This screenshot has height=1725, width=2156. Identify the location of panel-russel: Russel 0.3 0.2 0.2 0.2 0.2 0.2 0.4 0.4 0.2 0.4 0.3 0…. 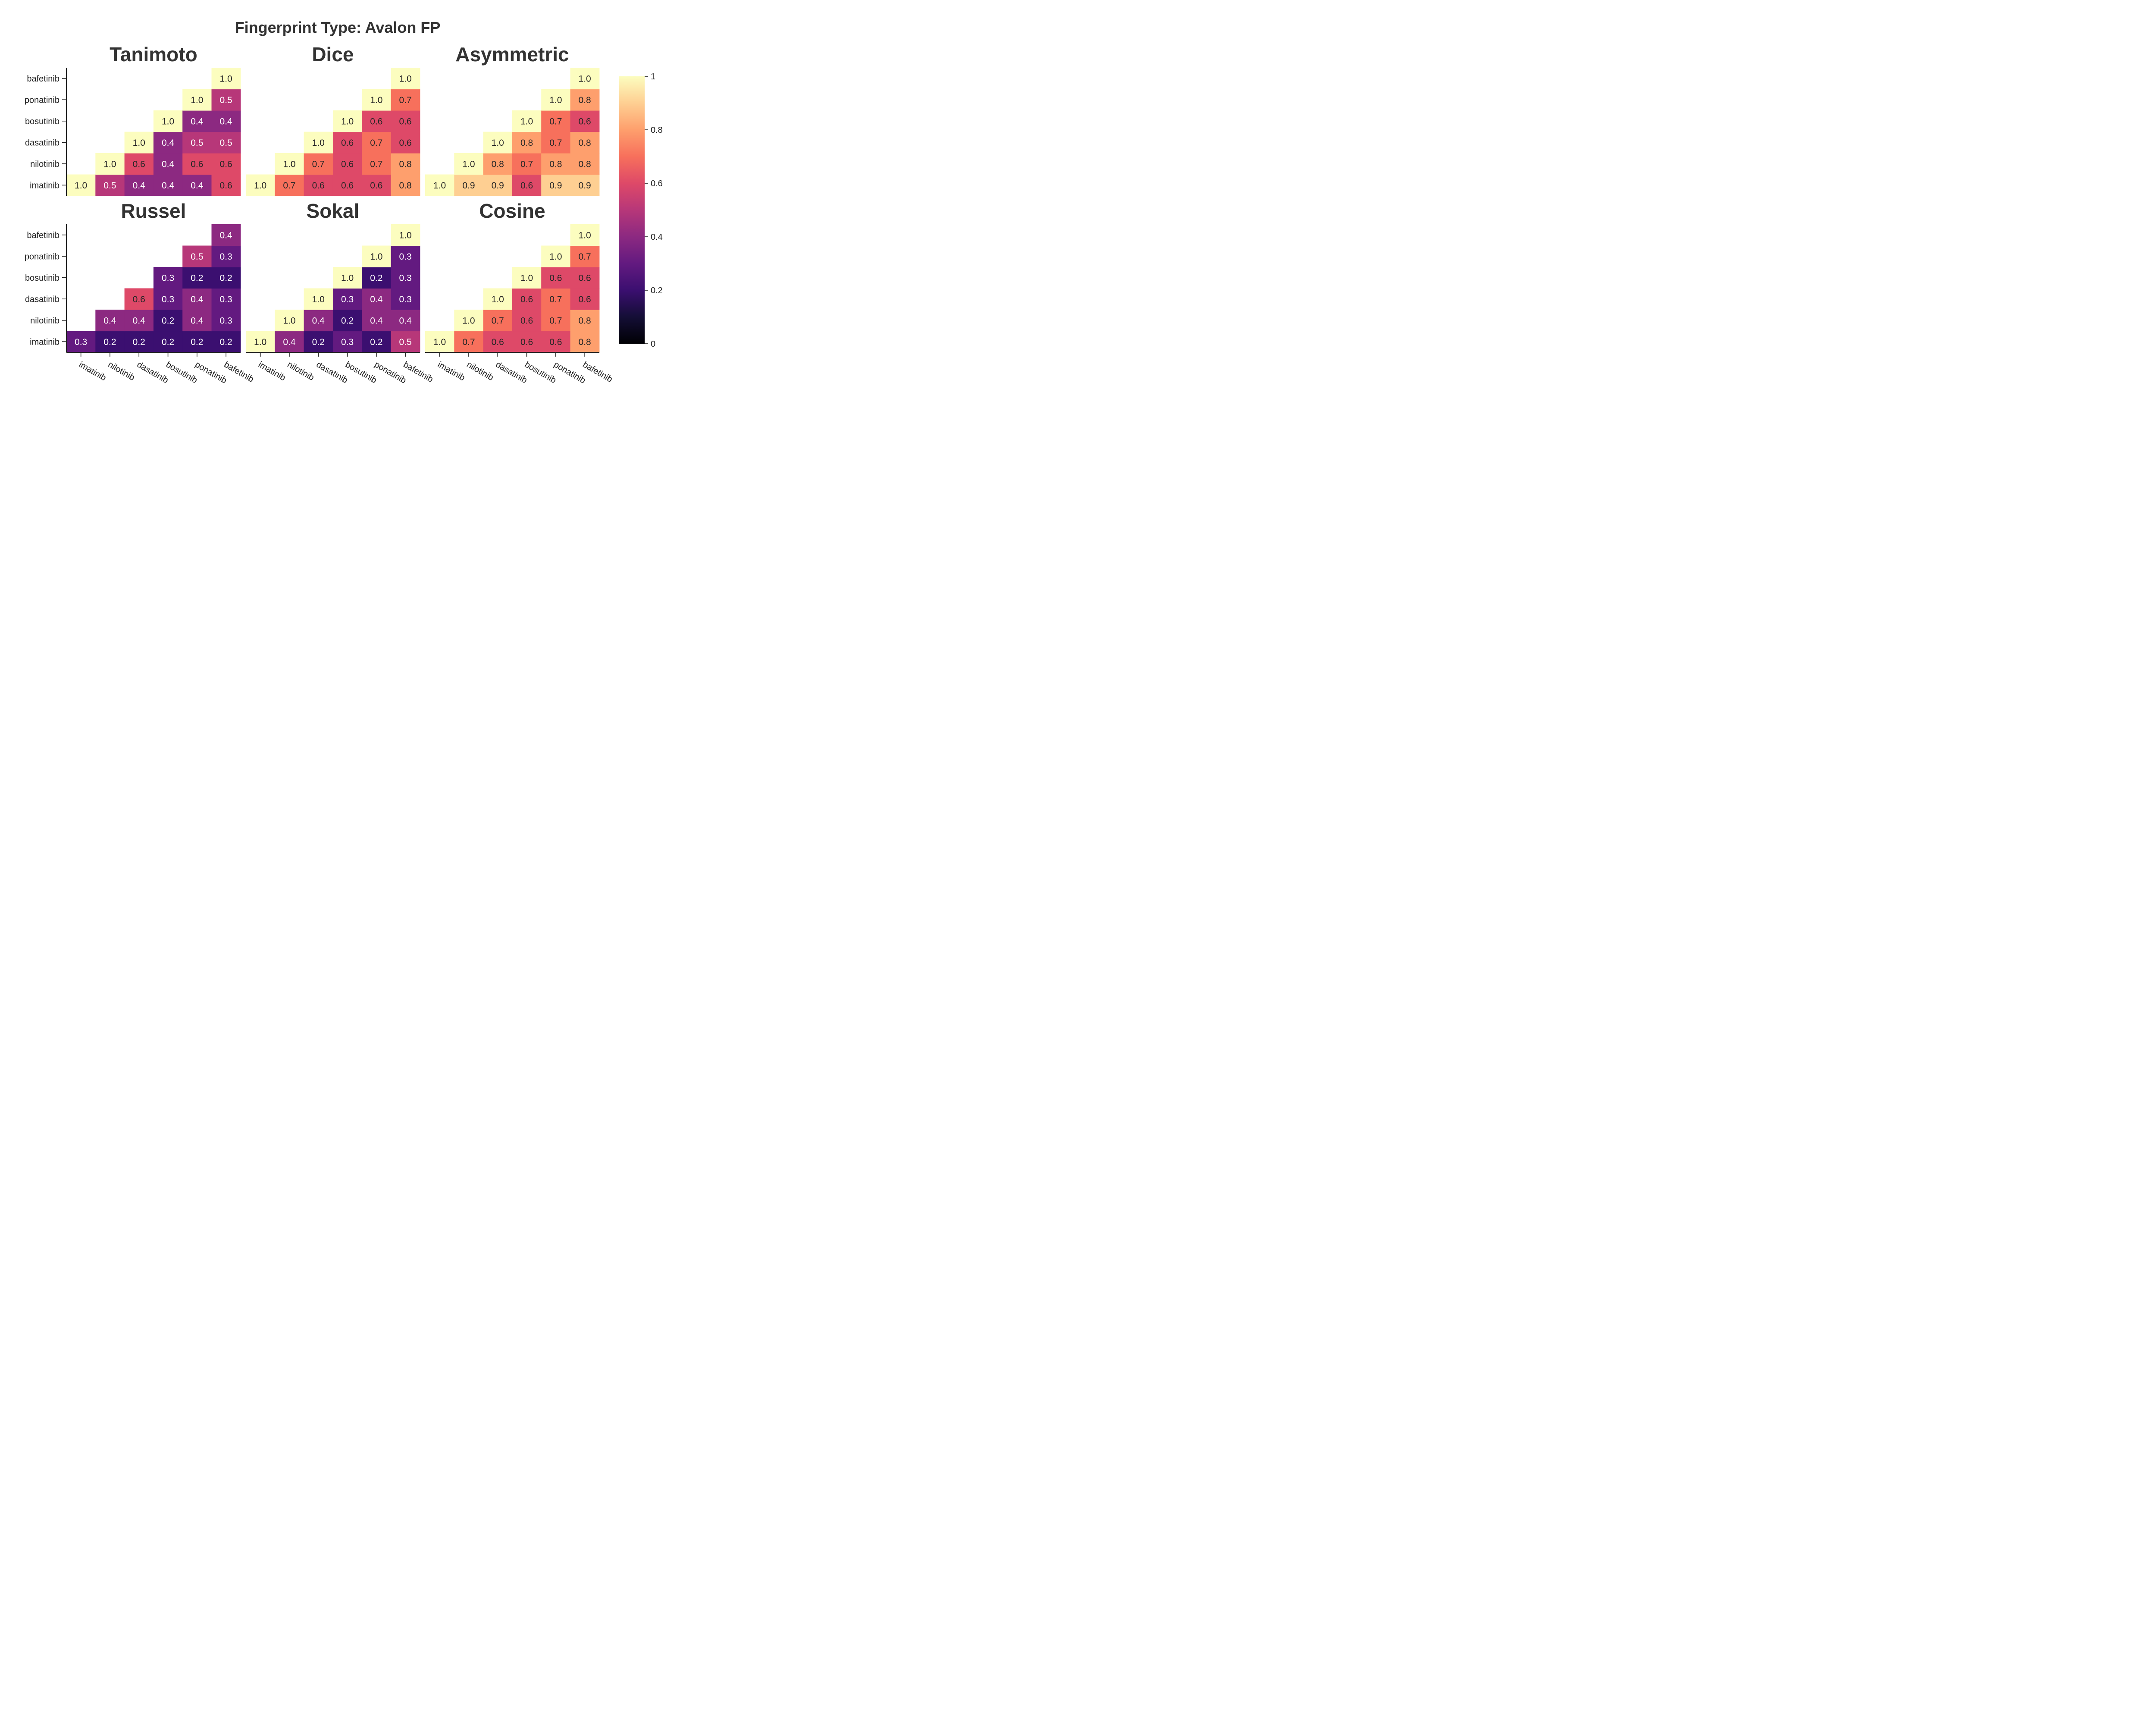
(140, 293).